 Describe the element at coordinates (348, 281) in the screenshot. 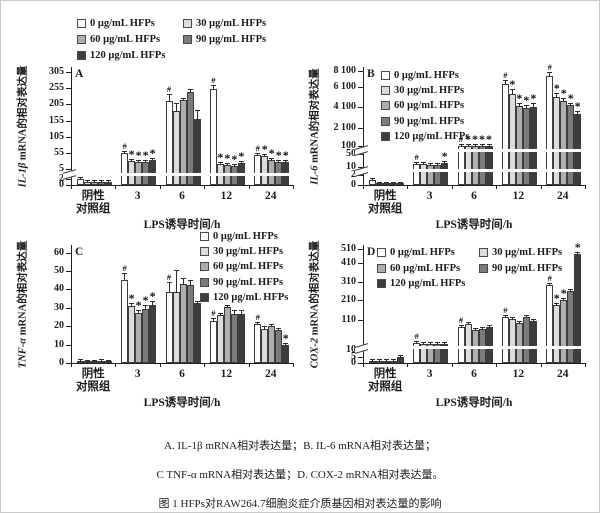

I see `y-tick-label: 310` at that location.